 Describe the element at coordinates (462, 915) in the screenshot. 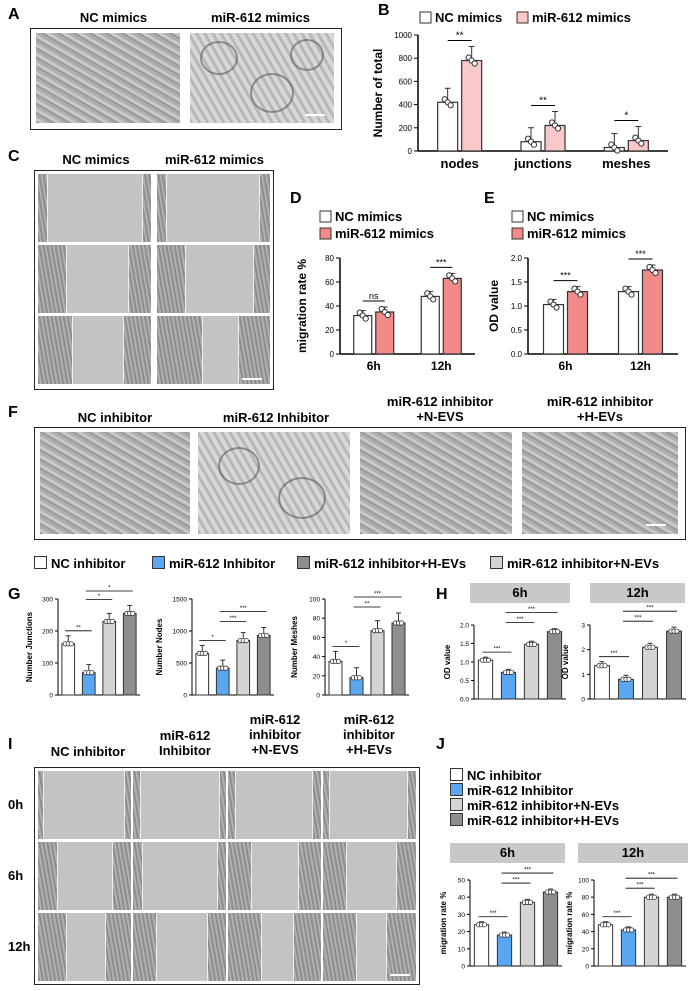

I see `J1-ytick-label: 30` at that location.